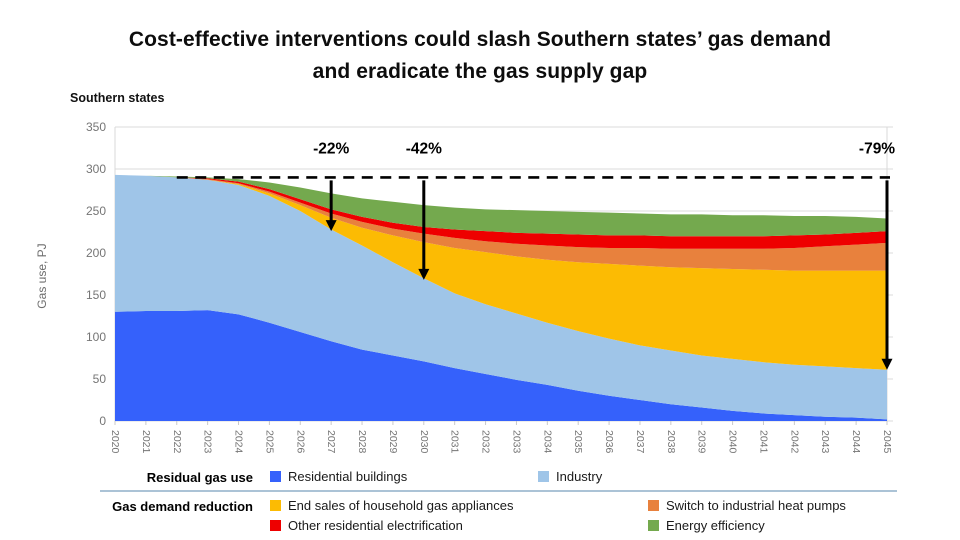  I want to click on legend-group-reduction: Gas demand reduction, so click(182, 506).